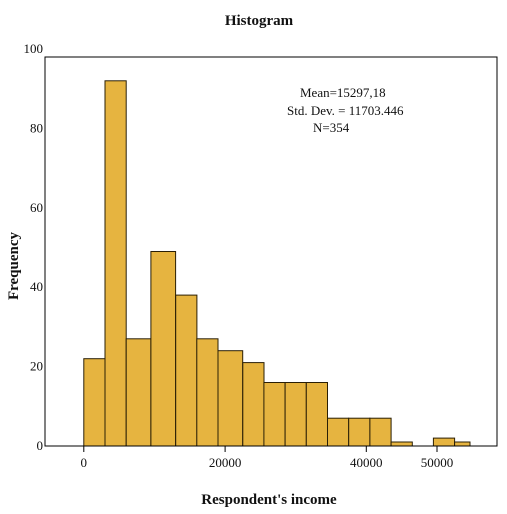  Describe the element at coordinates (366, 462) in the screenshot. I see `x-tick-label: 40000` at that location.